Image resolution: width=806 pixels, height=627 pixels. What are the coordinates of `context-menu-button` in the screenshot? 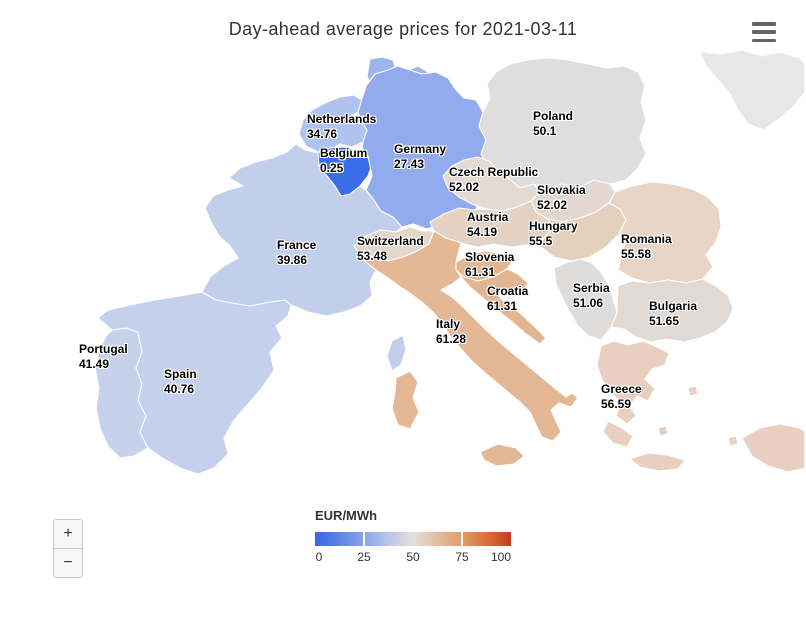 It's located at (765, 32).